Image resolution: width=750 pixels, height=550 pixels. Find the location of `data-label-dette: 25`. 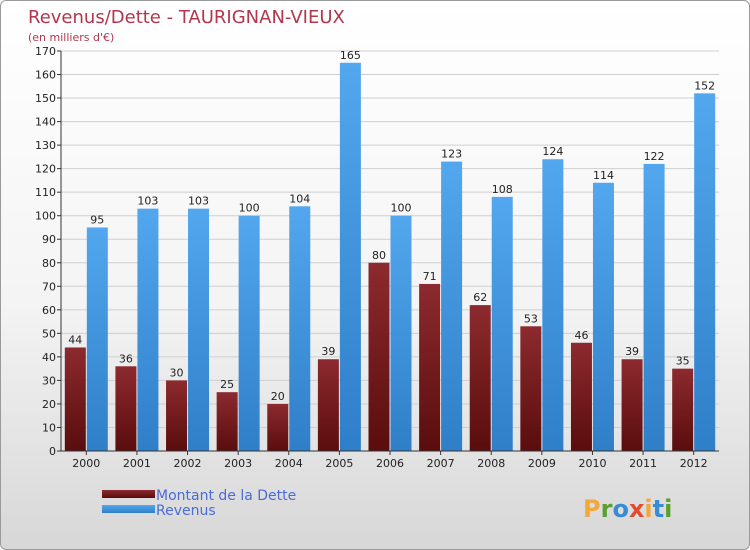

data-label-dette: 25 is located at coordinates (227, 384).